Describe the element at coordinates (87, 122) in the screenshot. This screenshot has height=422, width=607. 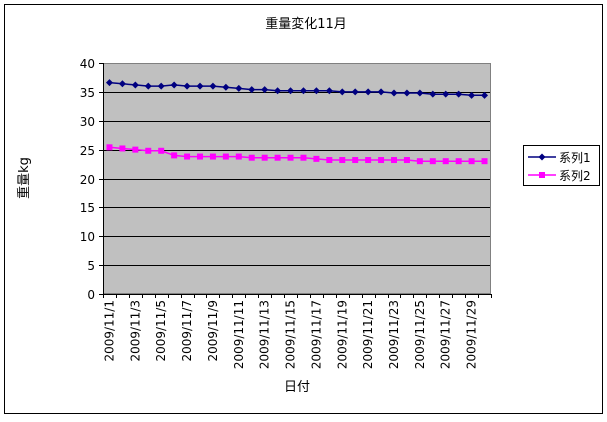
I see `y-tick-label: 30` at that location.